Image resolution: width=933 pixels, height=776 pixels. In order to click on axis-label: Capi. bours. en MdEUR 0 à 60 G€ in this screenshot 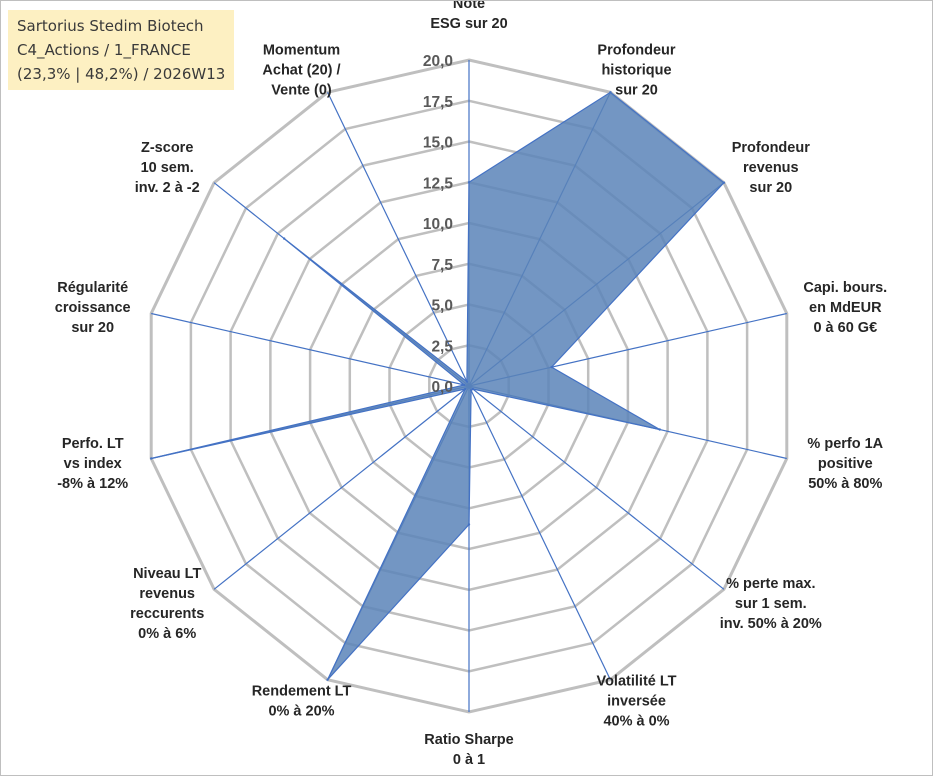, I will do `click(845, 308)`.